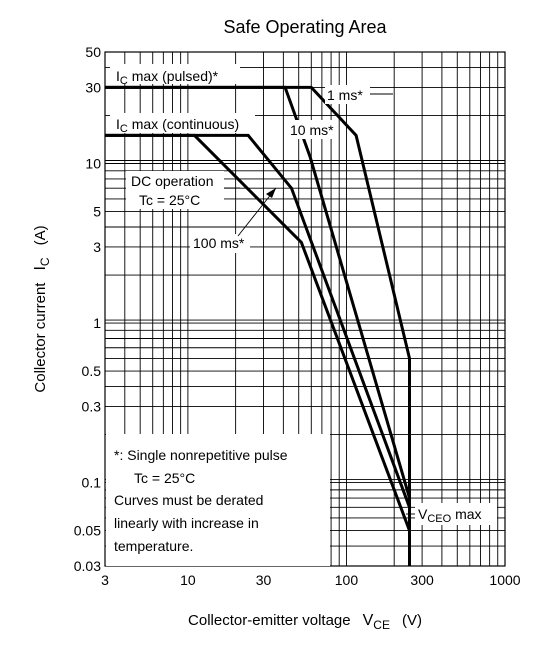 The image size is (556, 650). Describe the element at coordinates (92, 483) in the screenshot. I see `y-tick-label: 0.1` at that location.